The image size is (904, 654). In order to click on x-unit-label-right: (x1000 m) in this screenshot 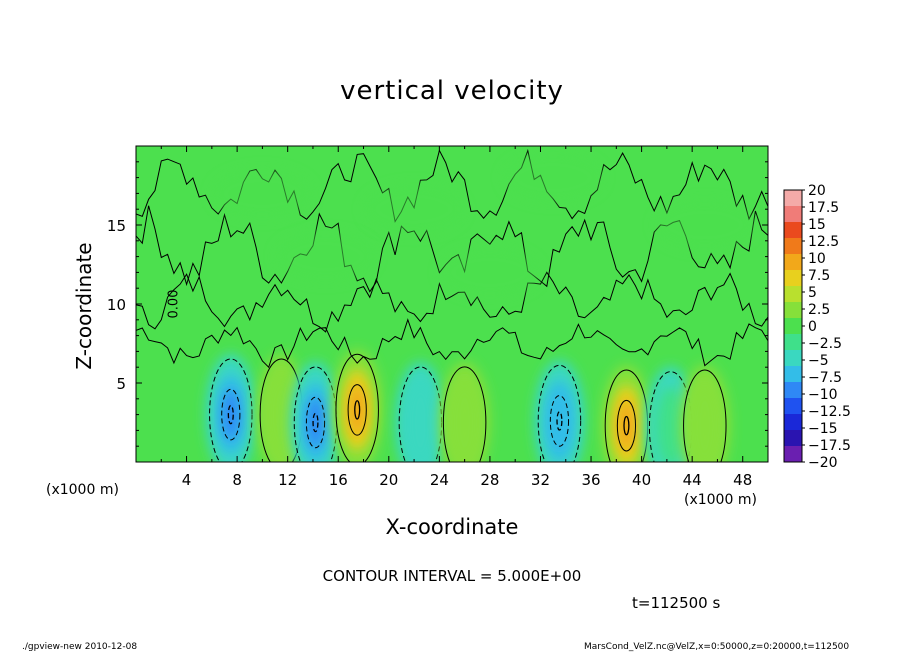, I will do `click(720, 500)`.